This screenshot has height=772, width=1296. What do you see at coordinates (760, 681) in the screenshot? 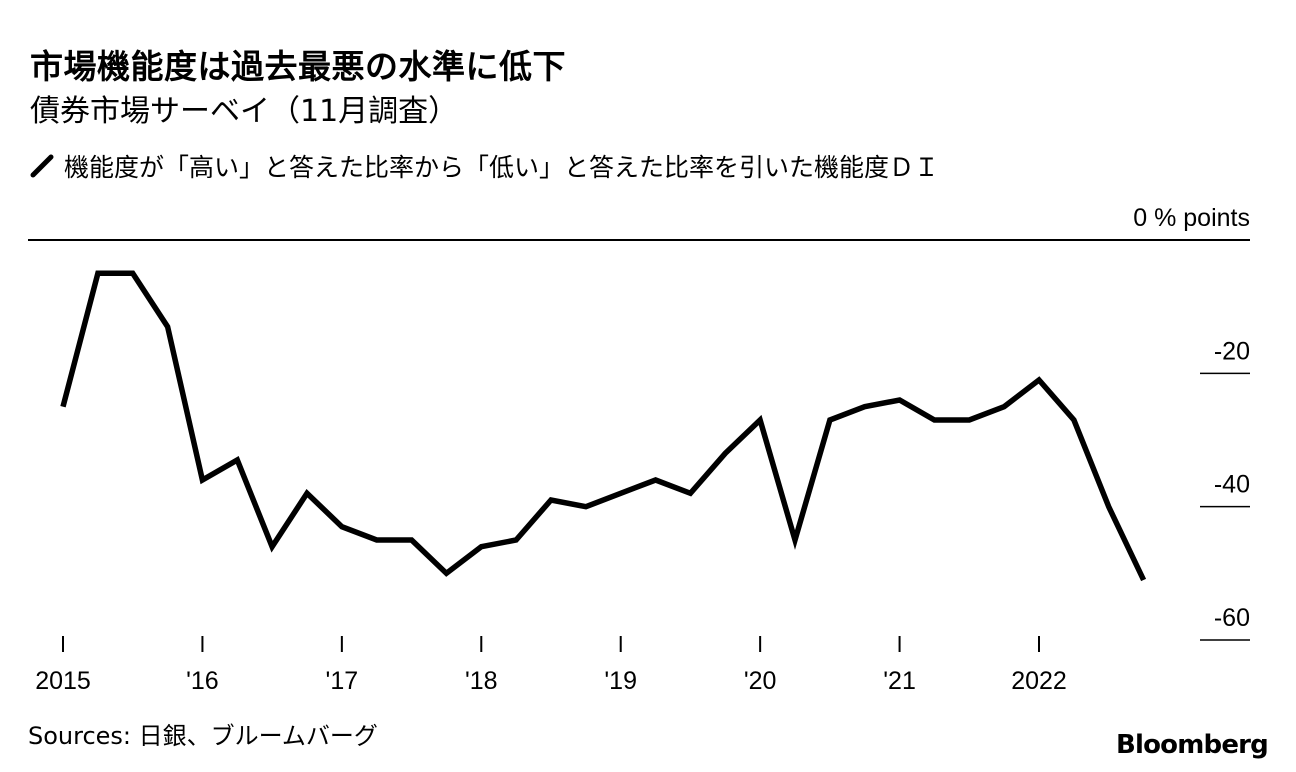
I see `x-tick-label-5: '20` at bounding box center [760, 681].